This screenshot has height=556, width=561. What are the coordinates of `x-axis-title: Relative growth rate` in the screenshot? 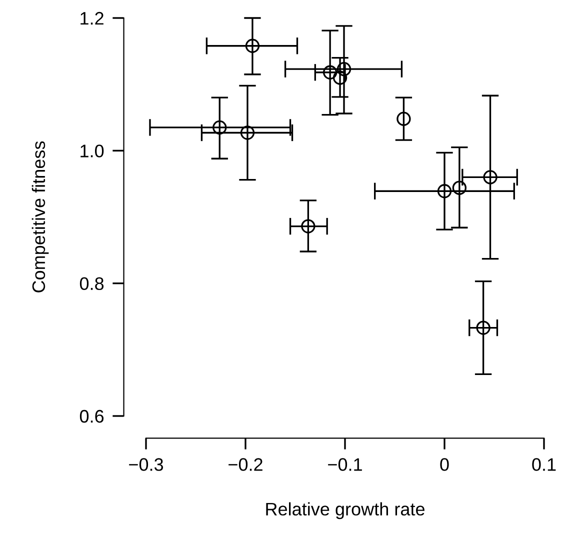 It's located at (345, 511).